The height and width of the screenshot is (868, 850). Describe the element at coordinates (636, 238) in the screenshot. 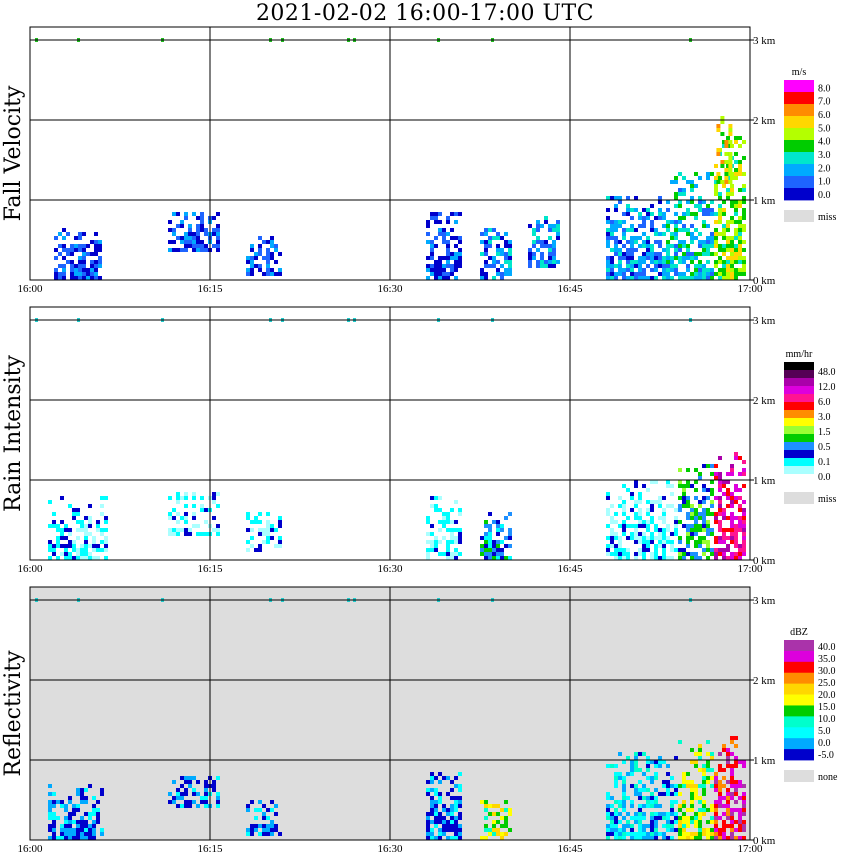

I see `echo-cell` at that location.